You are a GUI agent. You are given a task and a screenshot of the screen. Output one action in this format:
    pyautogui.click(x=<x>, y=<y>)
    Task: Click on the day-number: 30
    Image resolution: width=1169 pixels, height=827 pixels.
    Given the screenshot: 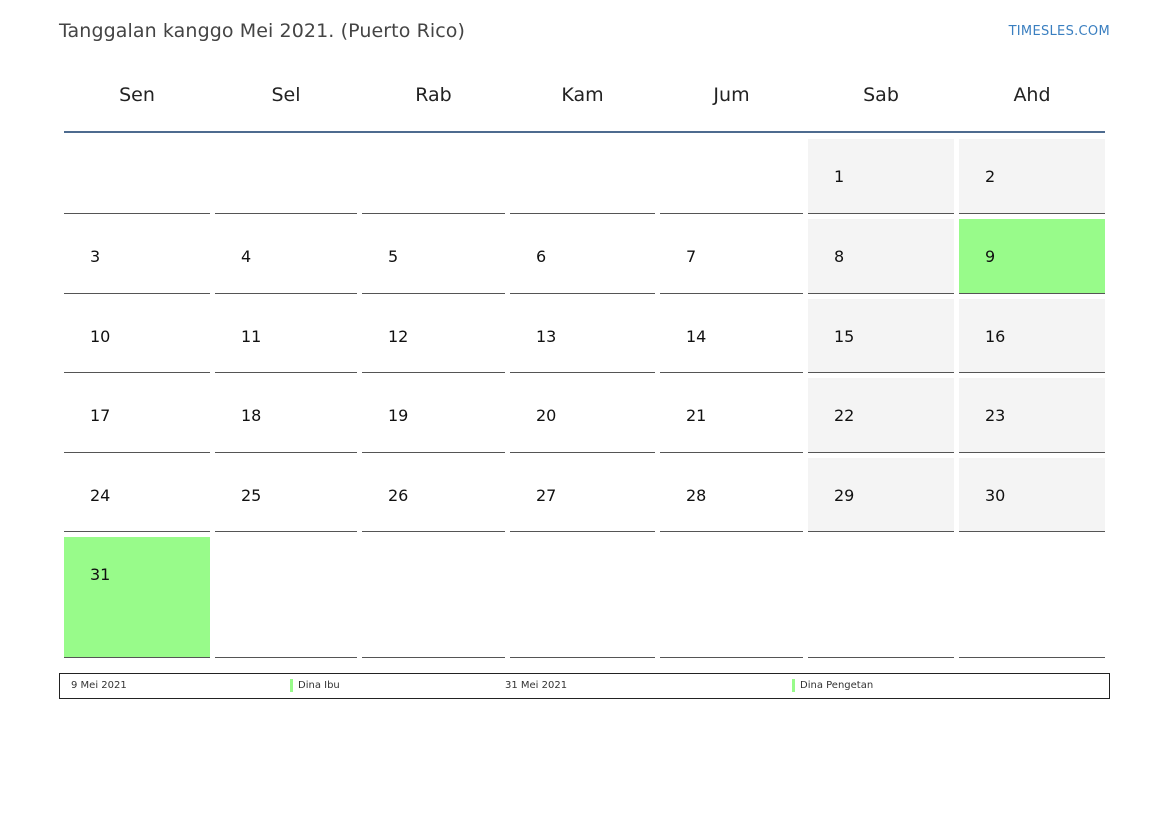 What is the action you would take?
    pyautogui.click(x=995, y=495)
    